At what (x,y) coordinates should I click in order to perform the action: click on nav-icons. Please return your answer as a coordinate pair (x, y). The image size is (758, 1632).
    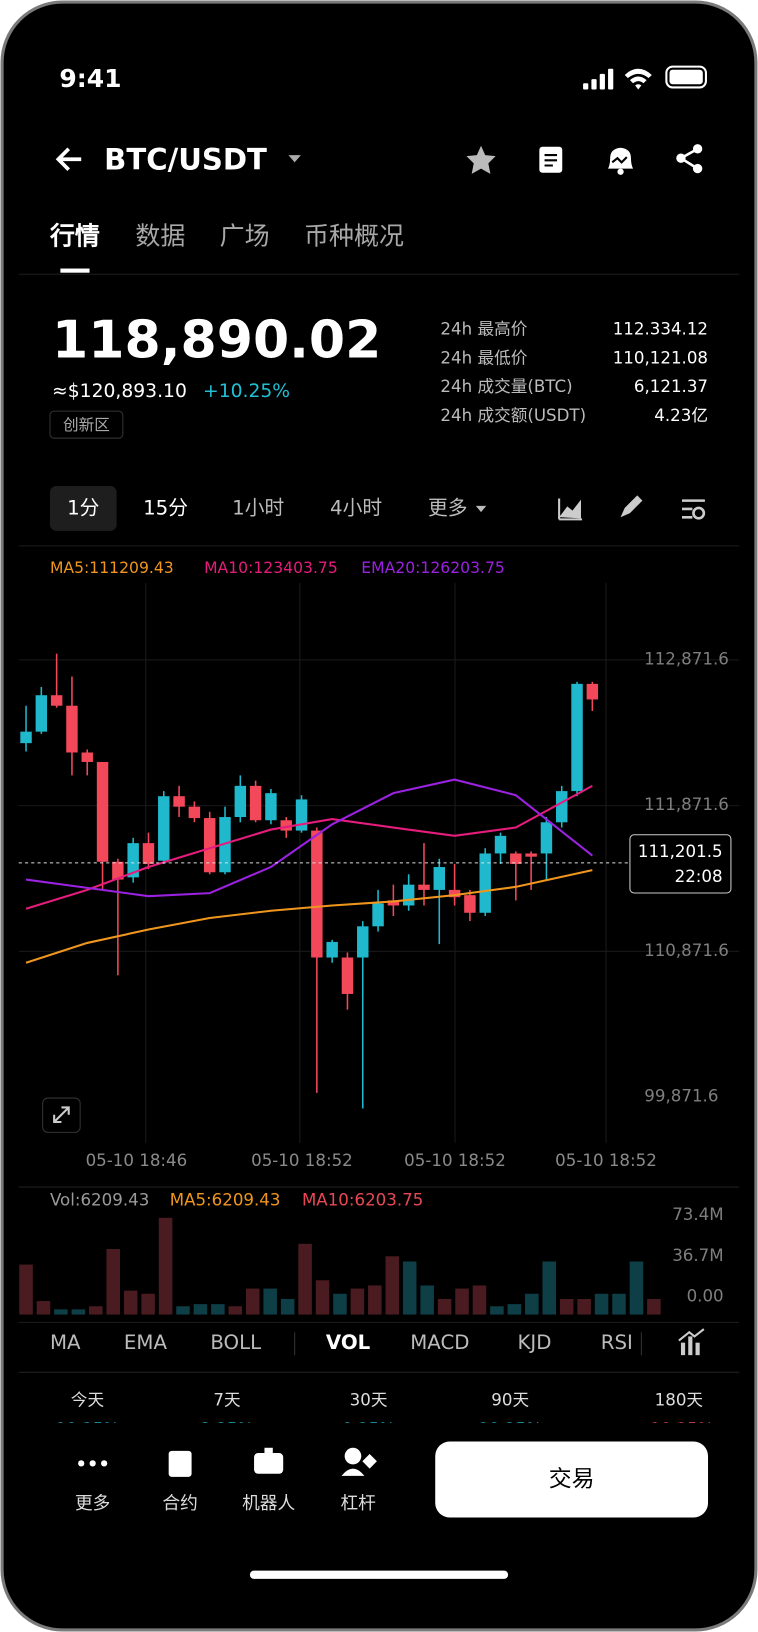
    Looking at the image, I should click on (227, 1462).